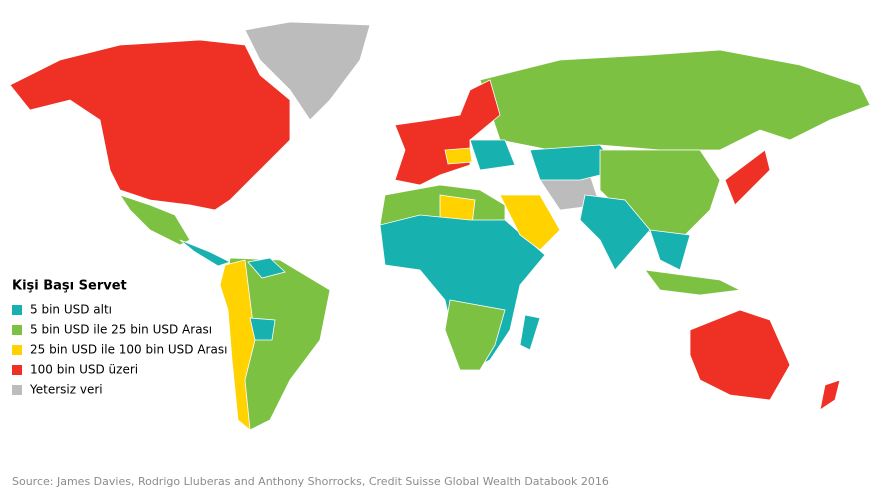 The image size is (882, 498). I want to click on legend-label: 25 bin USD ile 100 bin USD Arası, so click(128, 350).